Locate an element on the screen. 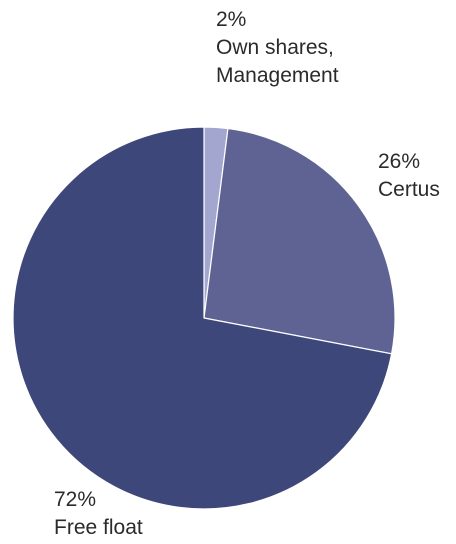 Image resolution: width=456 pixels, height=544 pixels. slice-name-own-shares-line2: Management is located at coordinates (277, 75).